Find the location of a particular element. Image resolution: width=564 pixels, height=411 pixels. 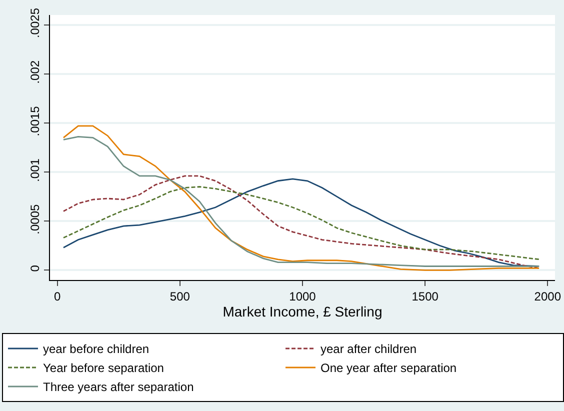

legend-label: Three years after separation is located at coordinates (118, 387).